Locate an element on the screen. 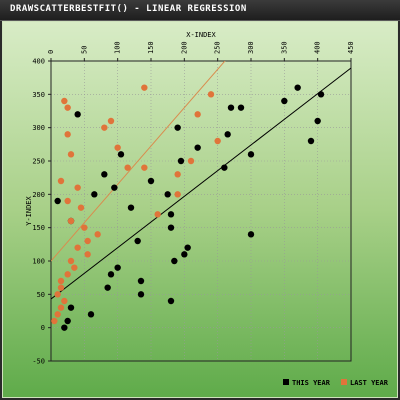 Image resolution: width=400 pixels, height=400 pixels. y-tick-label: 100 is located at coordinates (38, 262).